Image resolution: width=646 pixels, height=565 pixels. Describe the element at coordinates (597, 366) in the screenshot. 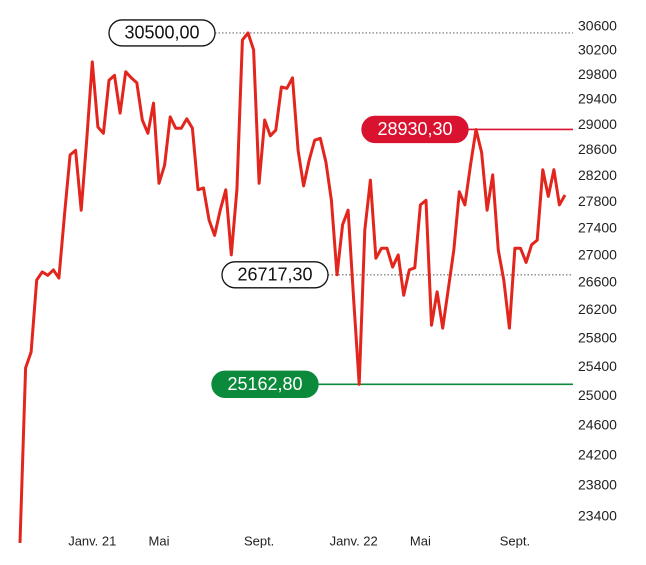

I see `y-tick-label: 25400` at that location.